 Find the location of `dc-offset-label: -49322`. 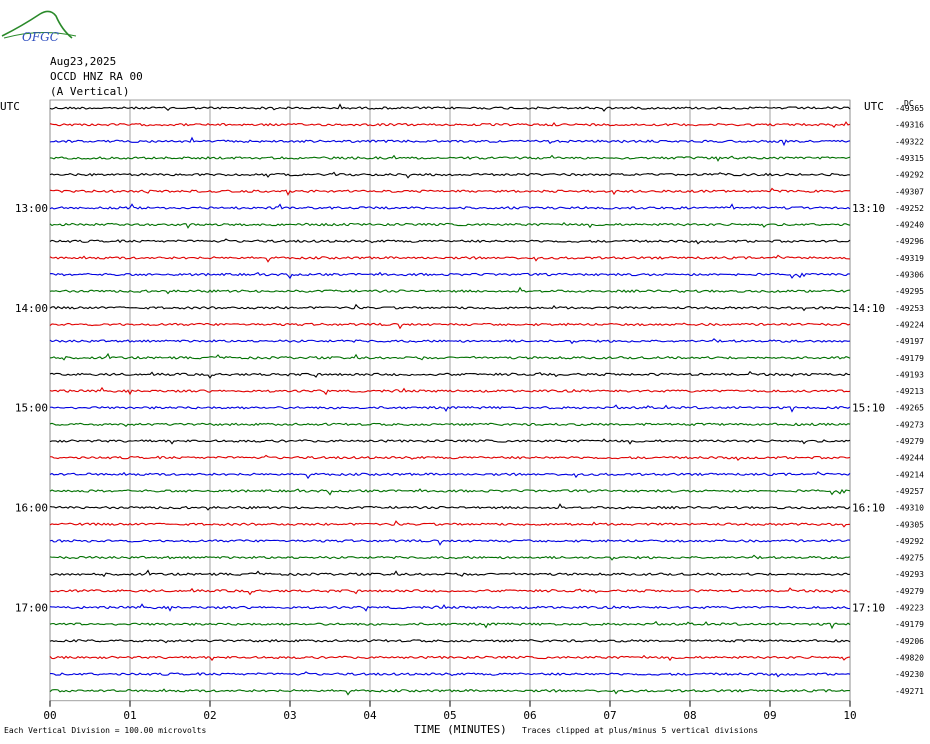

dc-offset-label: -49322 is located at coordinates (909, 141).